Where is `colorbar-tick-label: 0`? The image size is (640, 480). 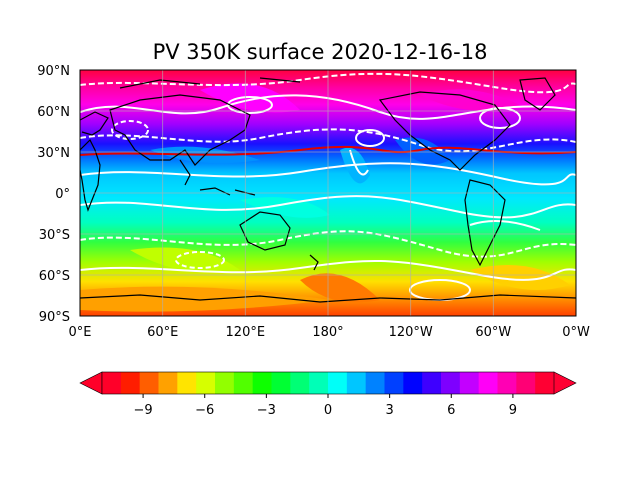 colorbar-tick-label: 0 is located at coordinates (328, 410).